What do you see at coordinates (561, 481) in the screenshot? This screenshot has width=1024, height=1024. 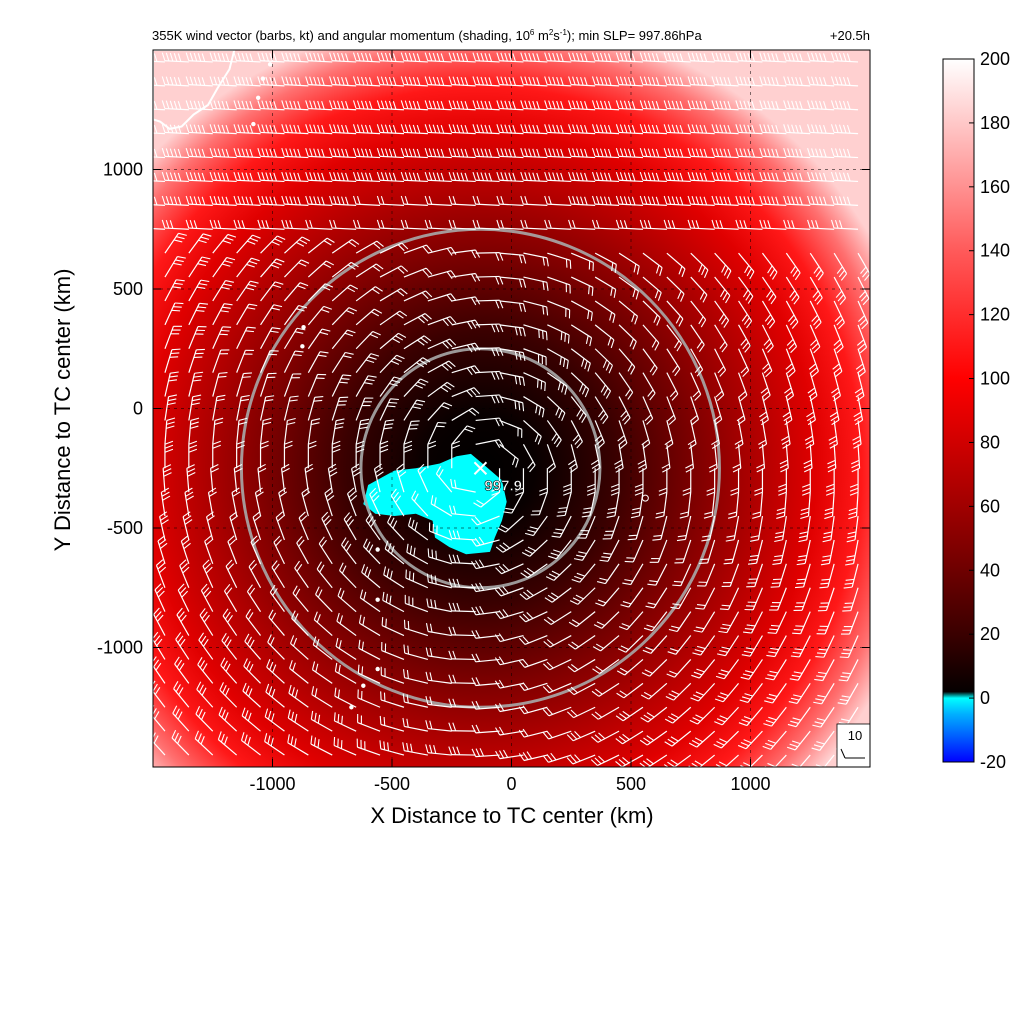 I see `min-slp-marker: 997.9` at bounding box center [561, 481].